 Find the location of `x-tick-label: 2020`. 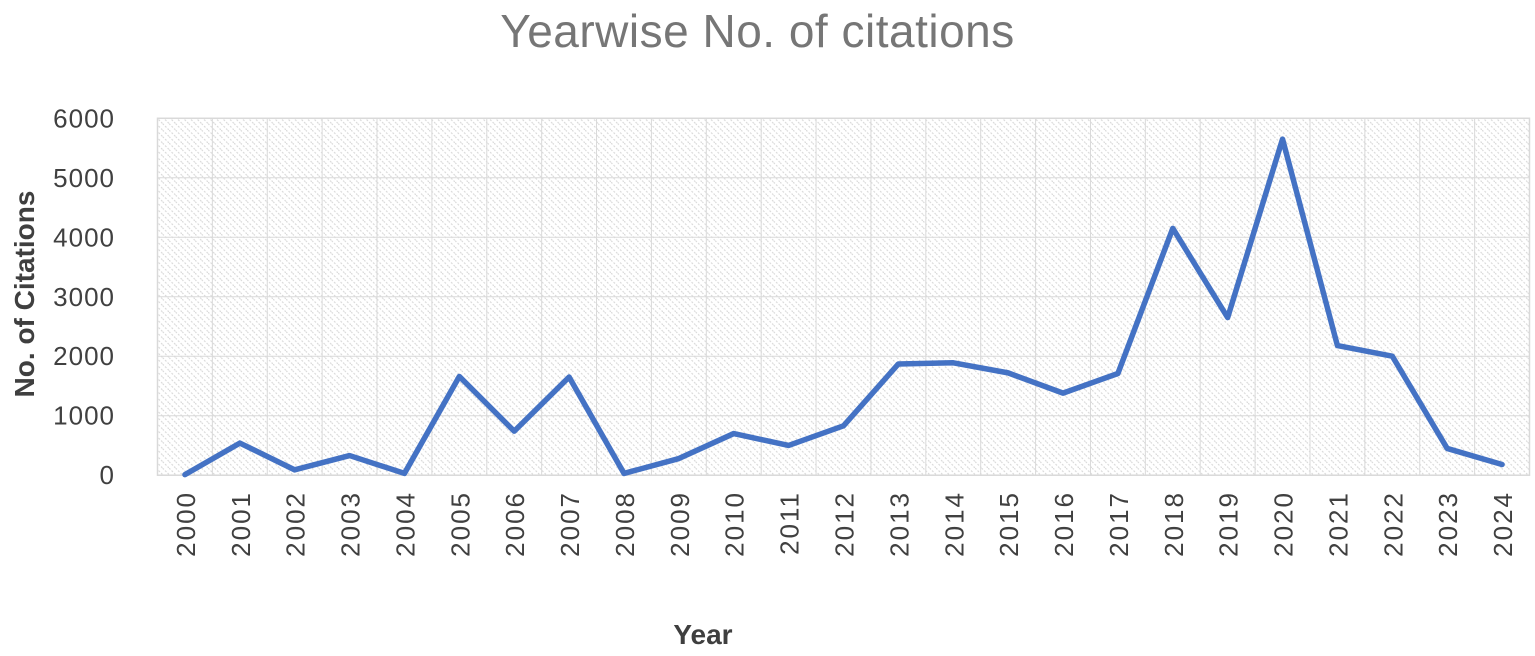

x-tick-label: 2020 is located at coordinates (1284, 524).